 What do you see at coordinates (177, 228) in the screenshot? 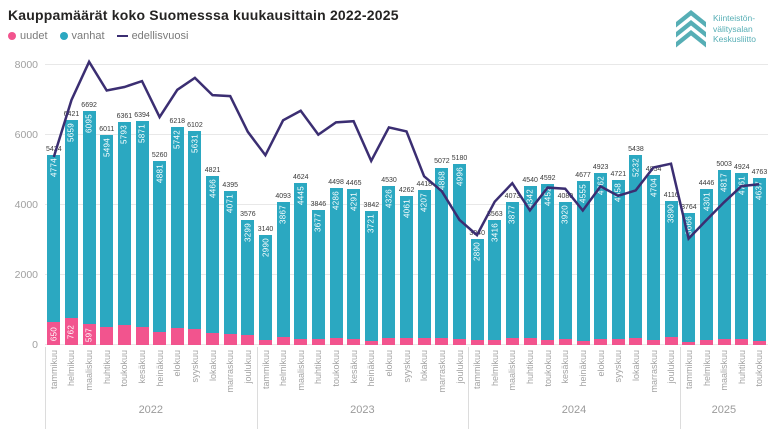
I see `bar-segment-vanhat: 5742` at bounding box center [177, 228].